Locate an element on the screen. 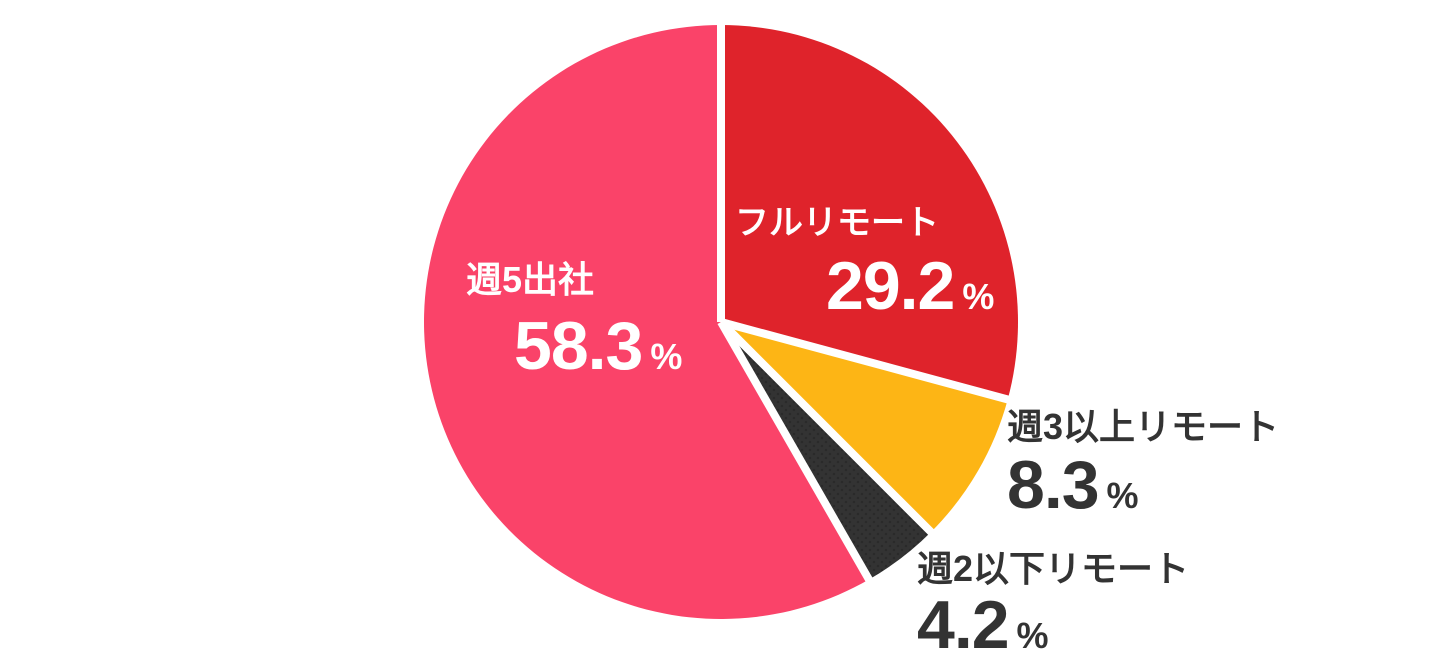  label-week5-office: 週5出社 58.3 % is located at coordinates (574, 320).